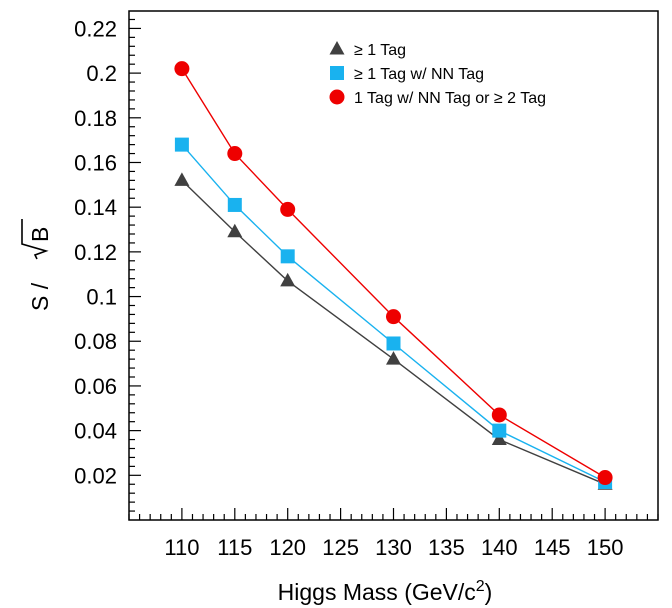 Image resolution: width=672 pixels, height=608 pixels. What do you see at coordinates (337, 48) in the screenshot?
I see `legend-triangle-icon` at bounding box center [337, 48].